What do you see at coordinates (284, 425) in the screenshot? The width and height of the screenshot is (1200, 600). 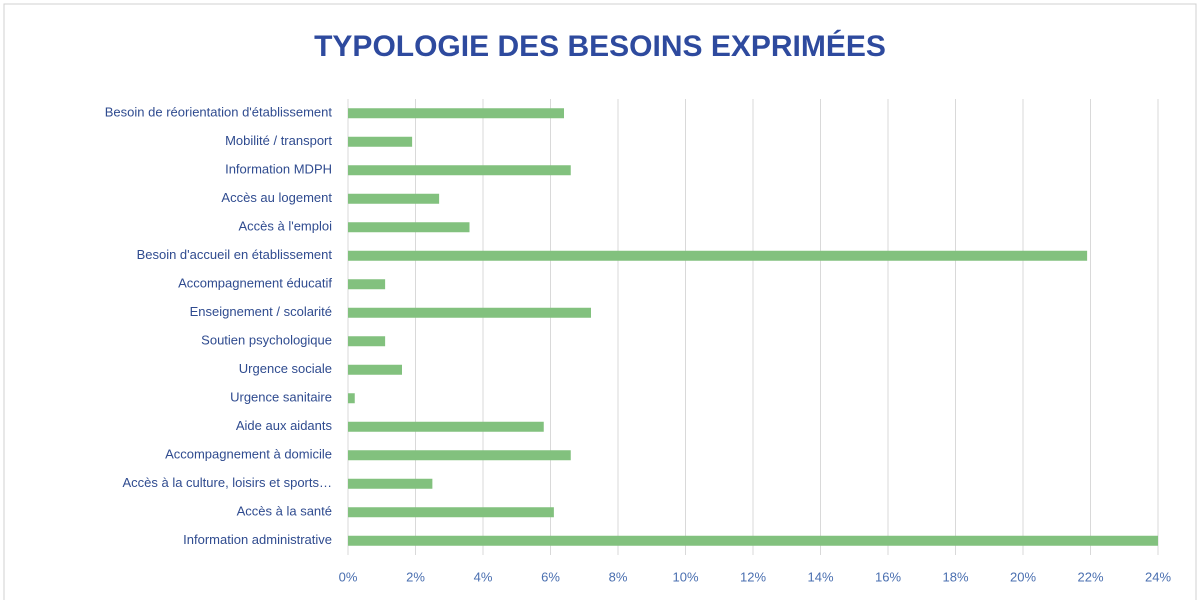 I see `y-tick-label: Aide aux aidants` at bounding box center [284, 425].